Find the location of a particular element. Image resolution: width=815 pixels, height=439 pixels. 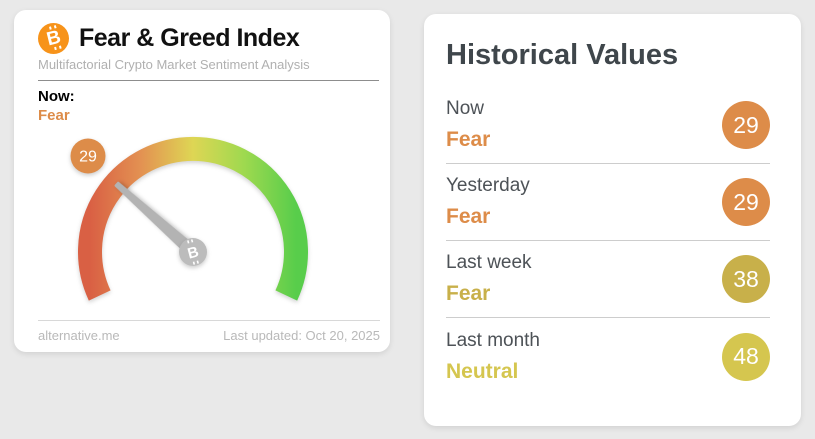

row-label: Yesterday is located at coordinates (488, 185).